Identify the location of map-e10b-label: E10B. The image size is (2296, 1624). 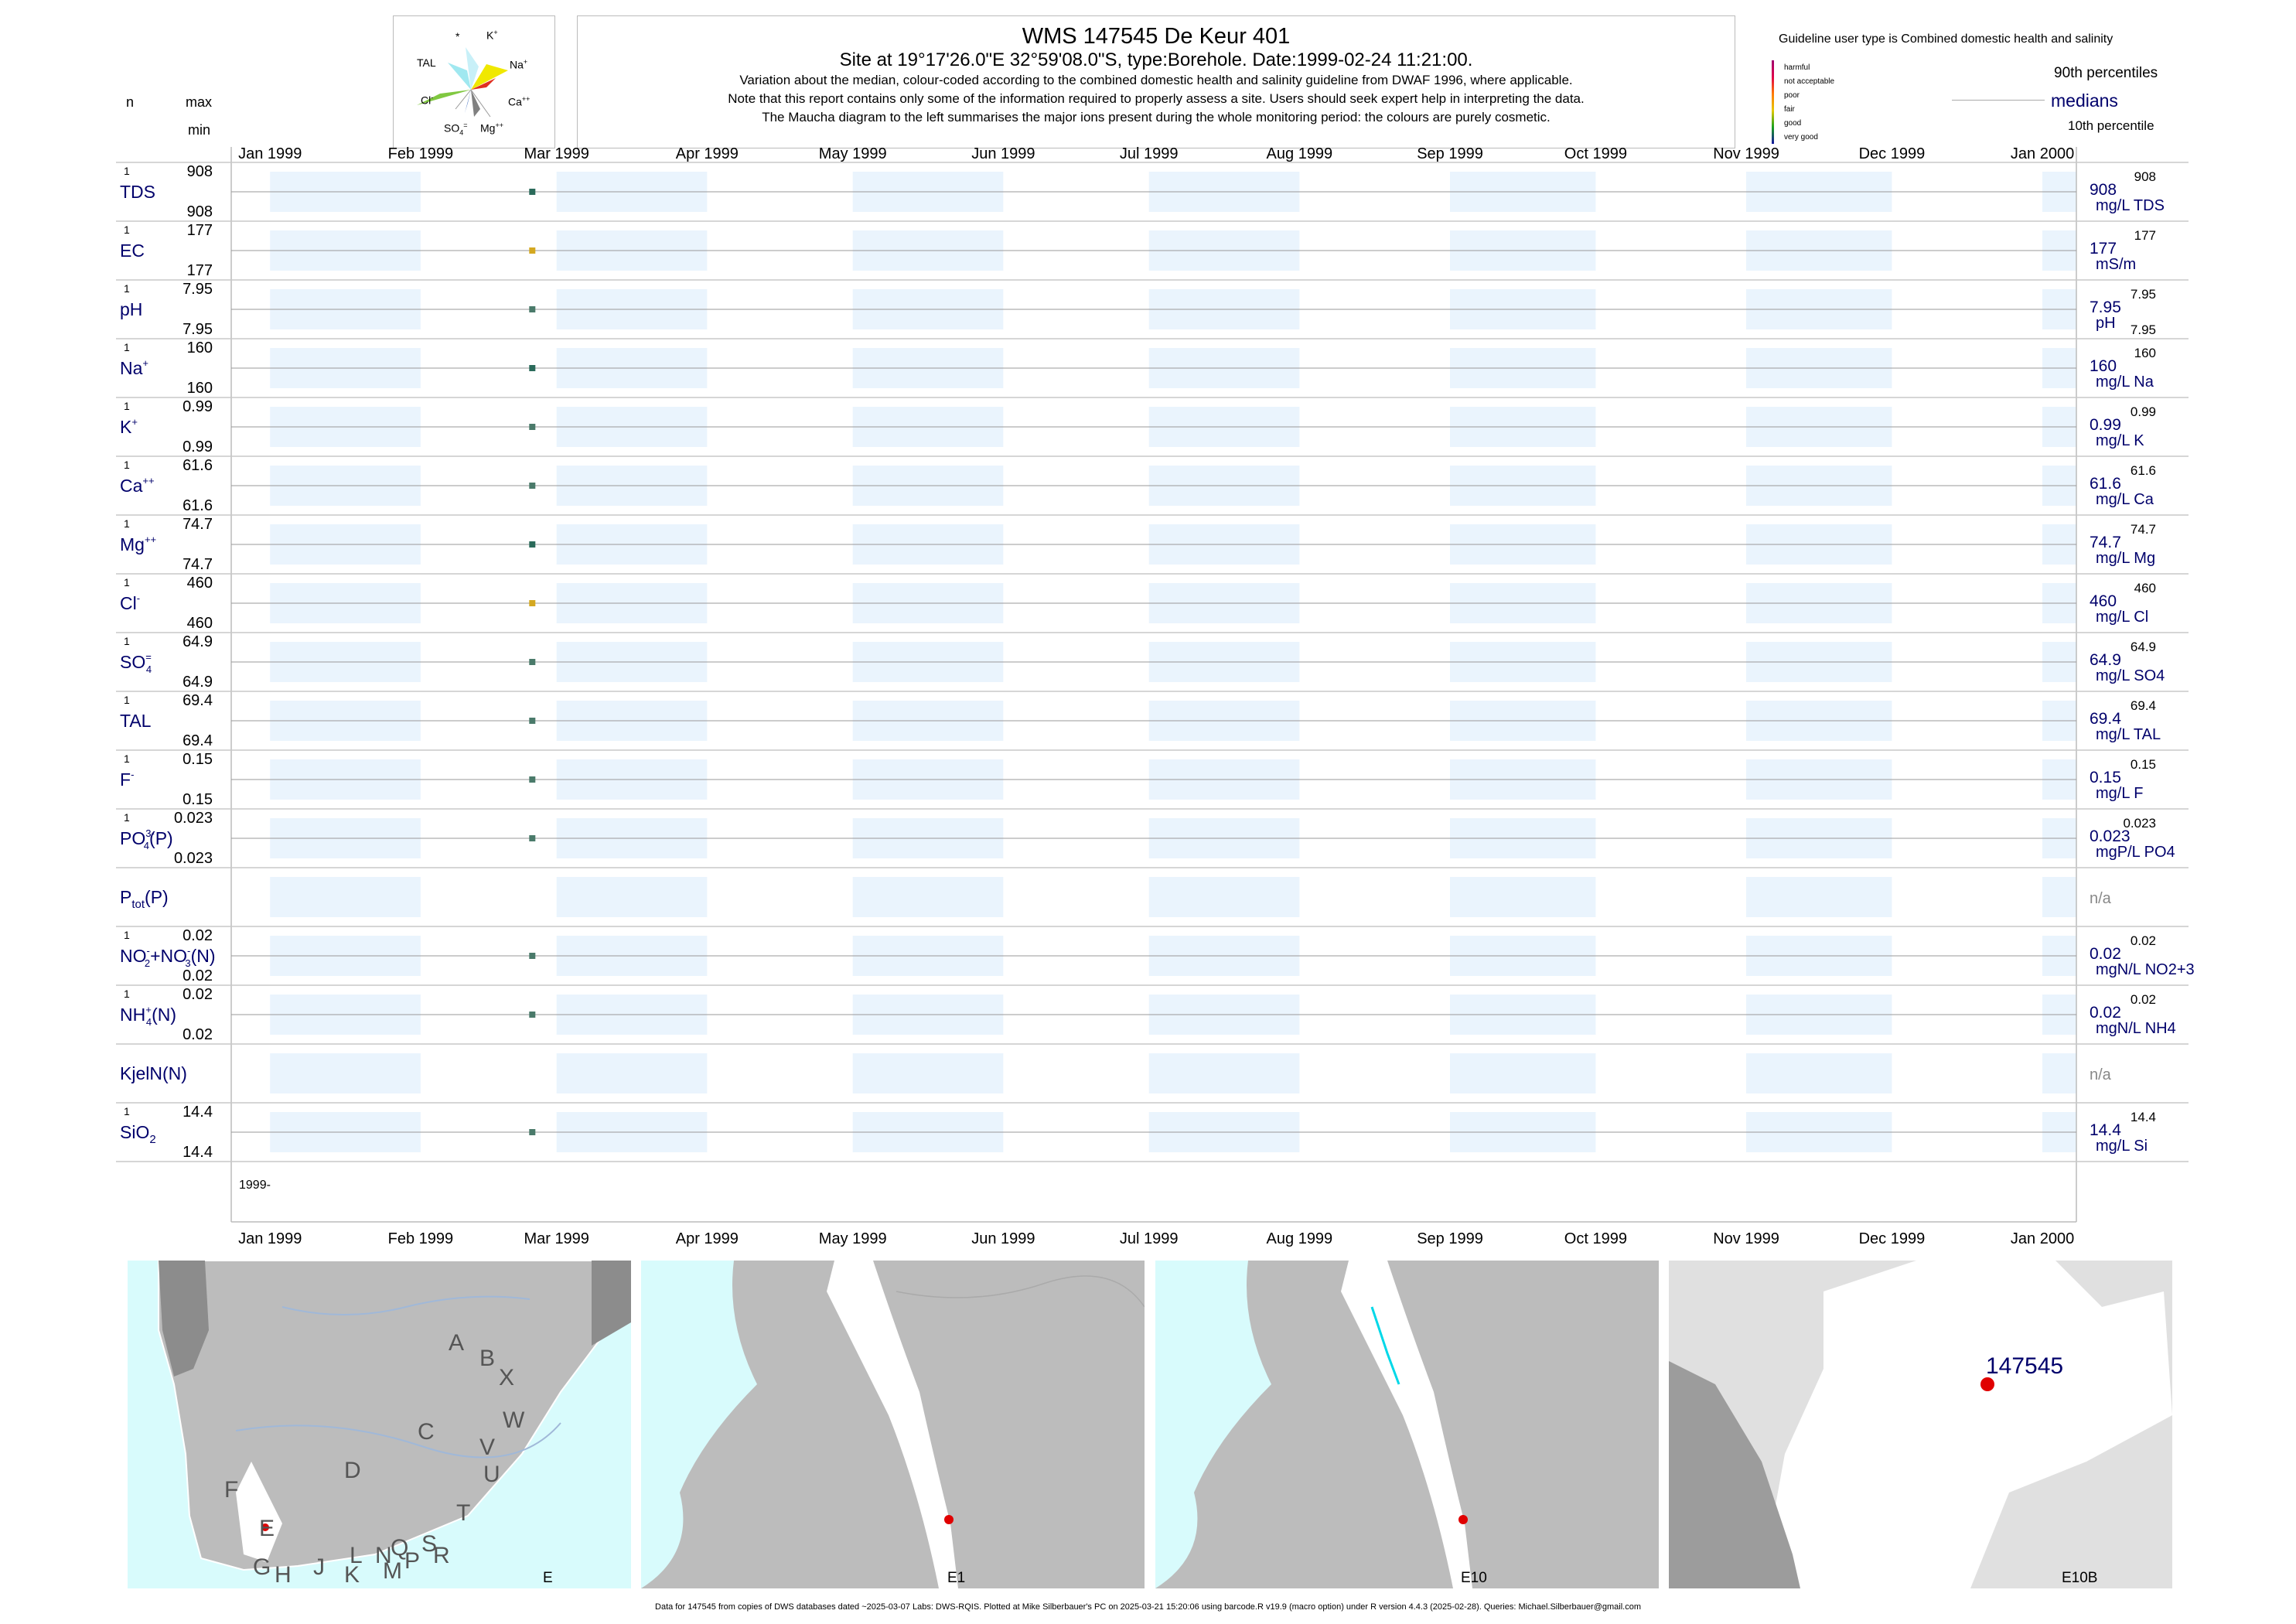
(2080, 1578).